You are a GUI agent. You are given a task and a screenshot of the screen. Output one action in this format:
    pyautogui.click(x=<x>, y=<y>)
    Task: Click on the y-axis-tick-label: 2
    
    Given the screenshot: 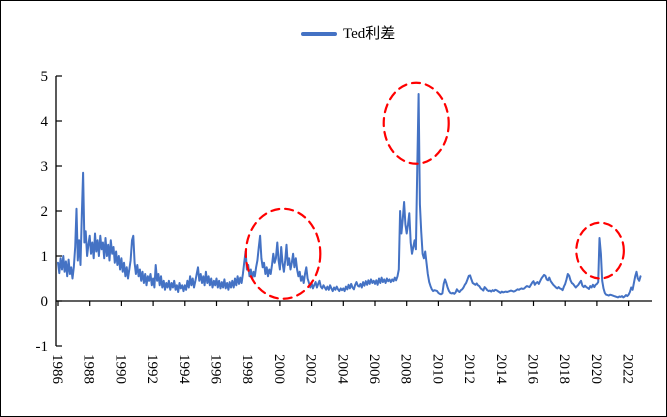 What is the action you would take?
    pyautogui.click(x=45, y=212)
    